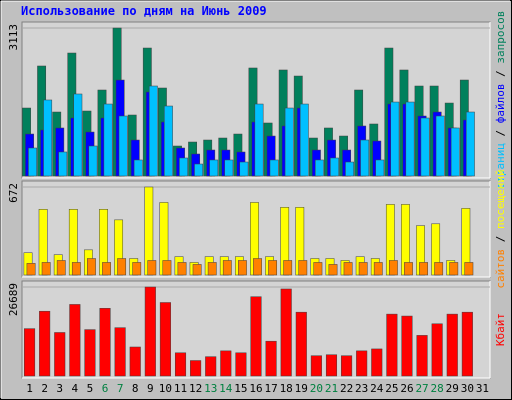 The image size is (512, 400). I want to click on x-tick-label: 17, so click(270, 388).